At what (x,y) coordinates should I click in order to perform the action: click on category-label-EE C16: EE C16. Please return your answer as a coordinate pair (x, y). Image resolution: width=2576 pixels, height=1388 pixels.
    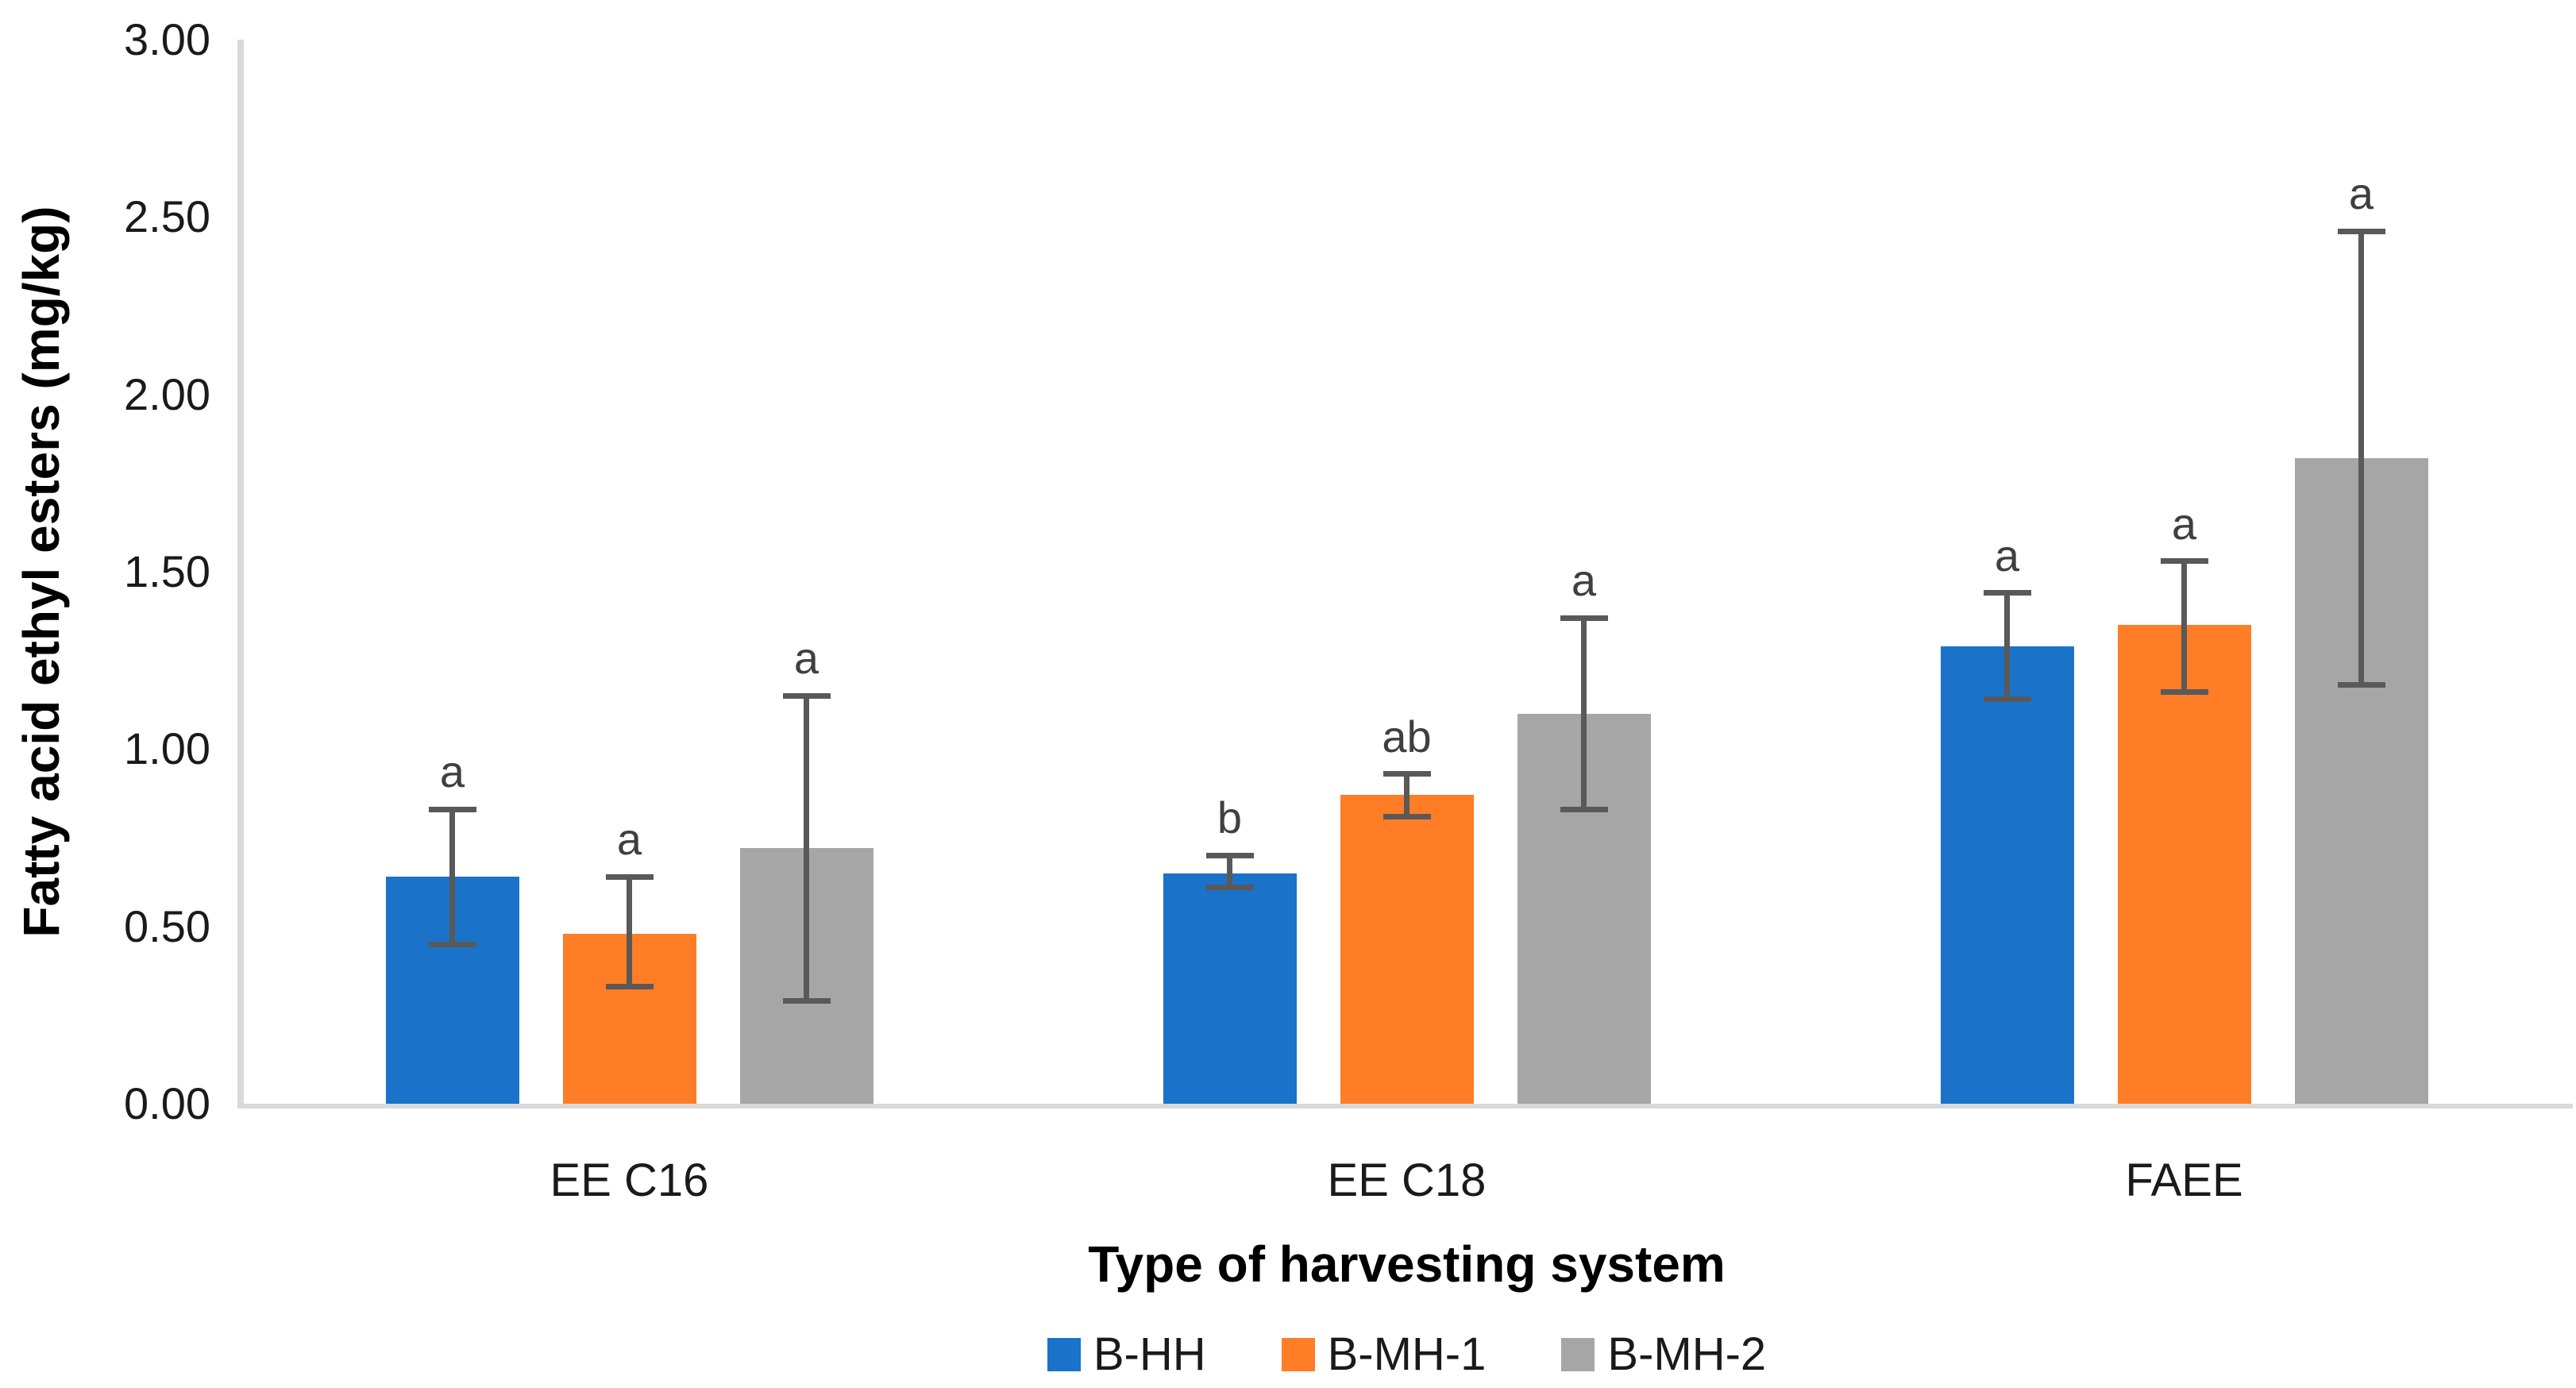
    Looking at the image, I should click on (629, 1181).